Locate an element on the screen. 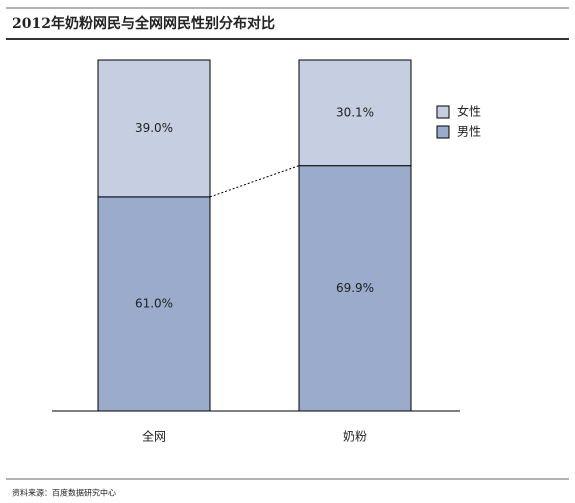 Image resolution: width=575 pixels, height=503 pixels. chart-title: 2012年奶粉网民与全网网民性别分布对比 is located at coordinates (143, 23).